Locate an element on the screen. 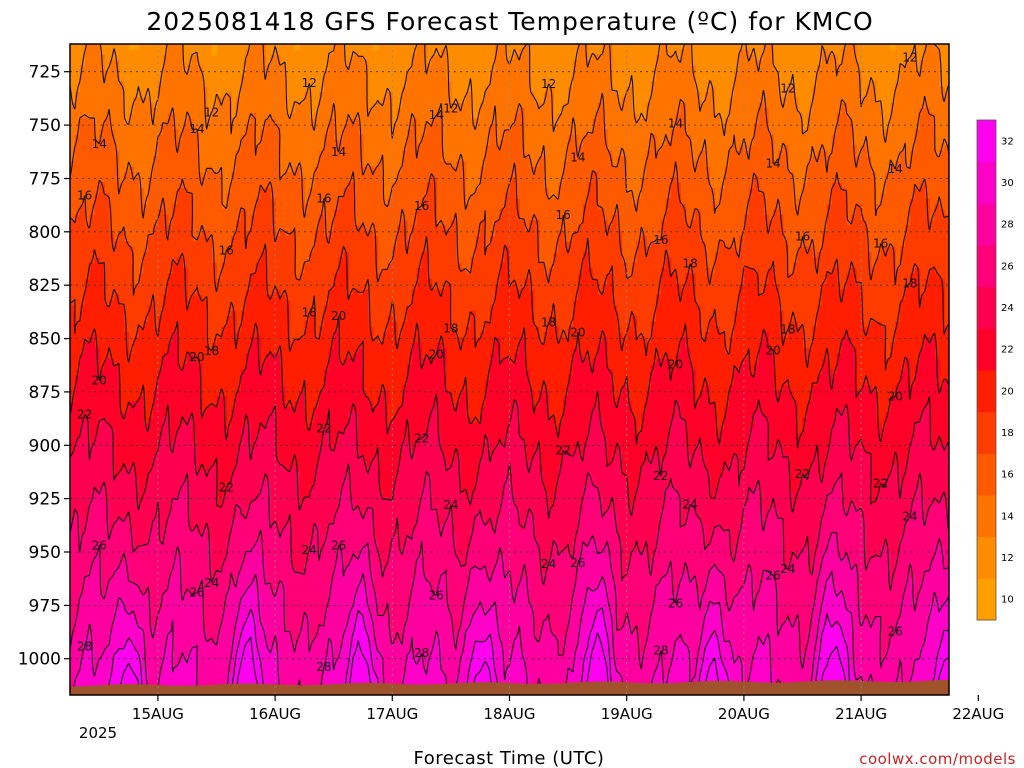 The width and height of the screenshot is (1024, 768). colorbar-label: 20 is located at coordinates (1007, 391).